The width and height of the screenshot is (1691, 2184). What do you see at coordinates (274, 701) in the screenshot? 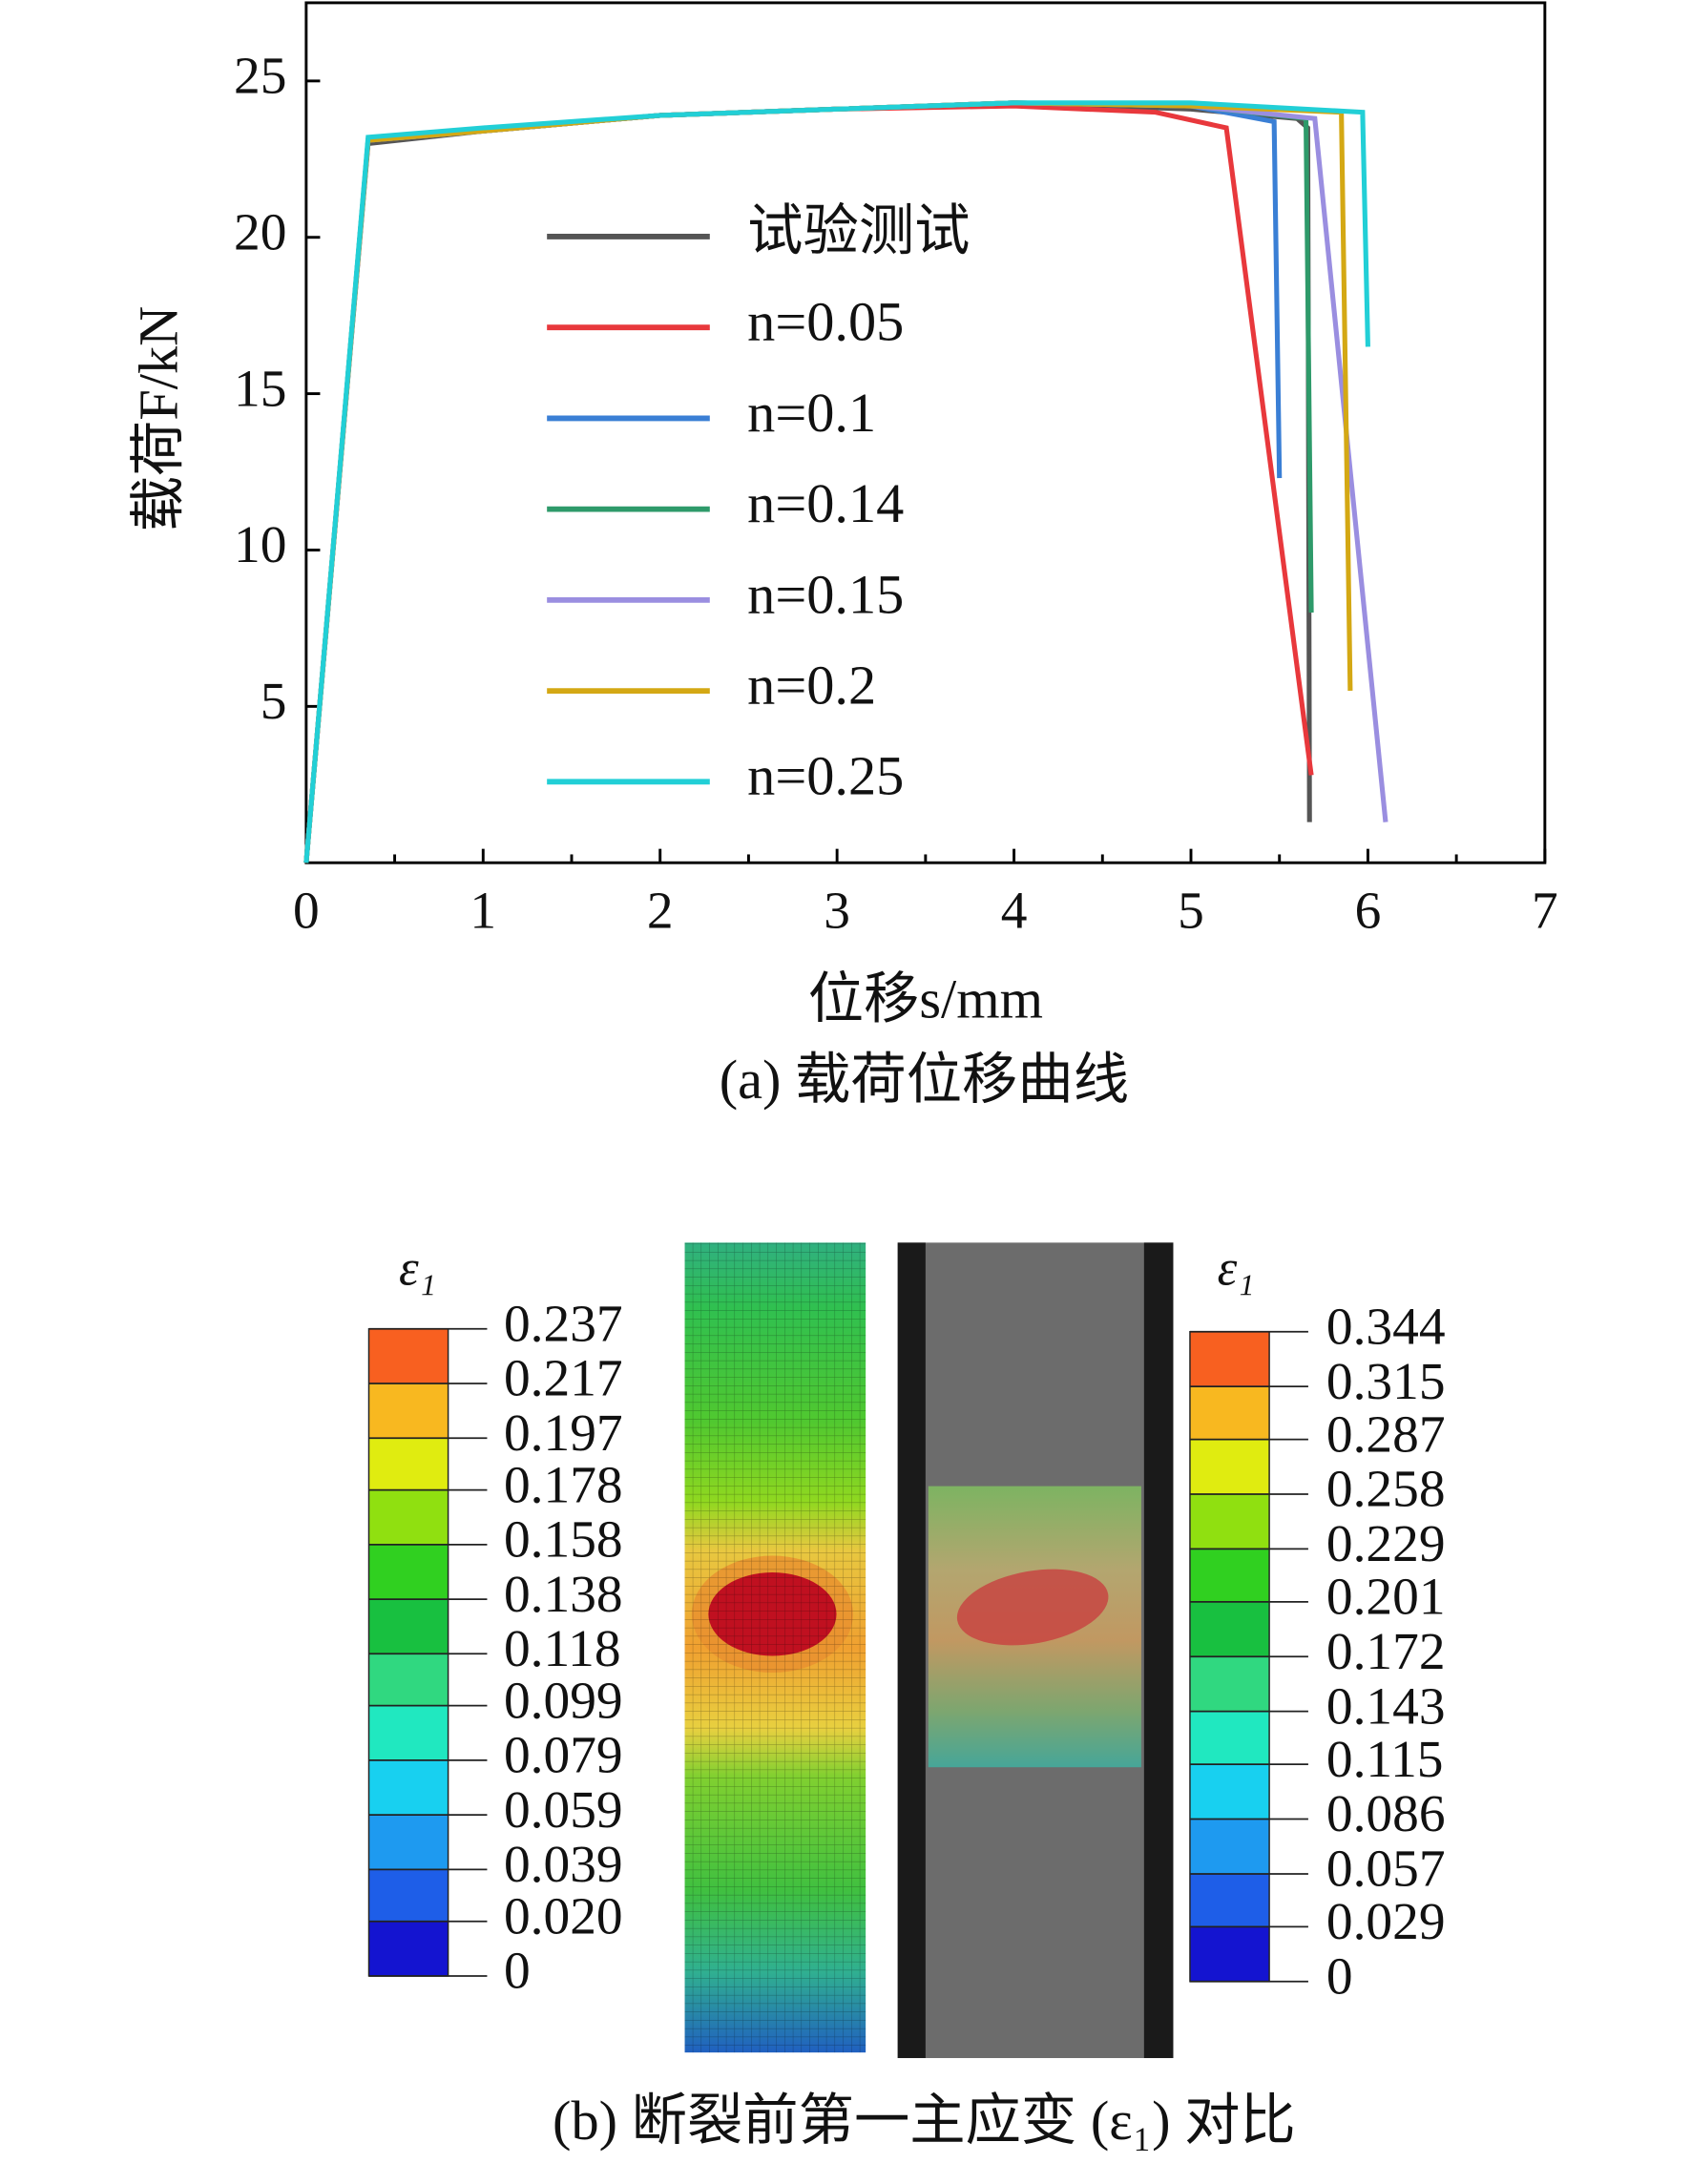
I see `y-tick-label: 5` at bounding box center [274, 701].